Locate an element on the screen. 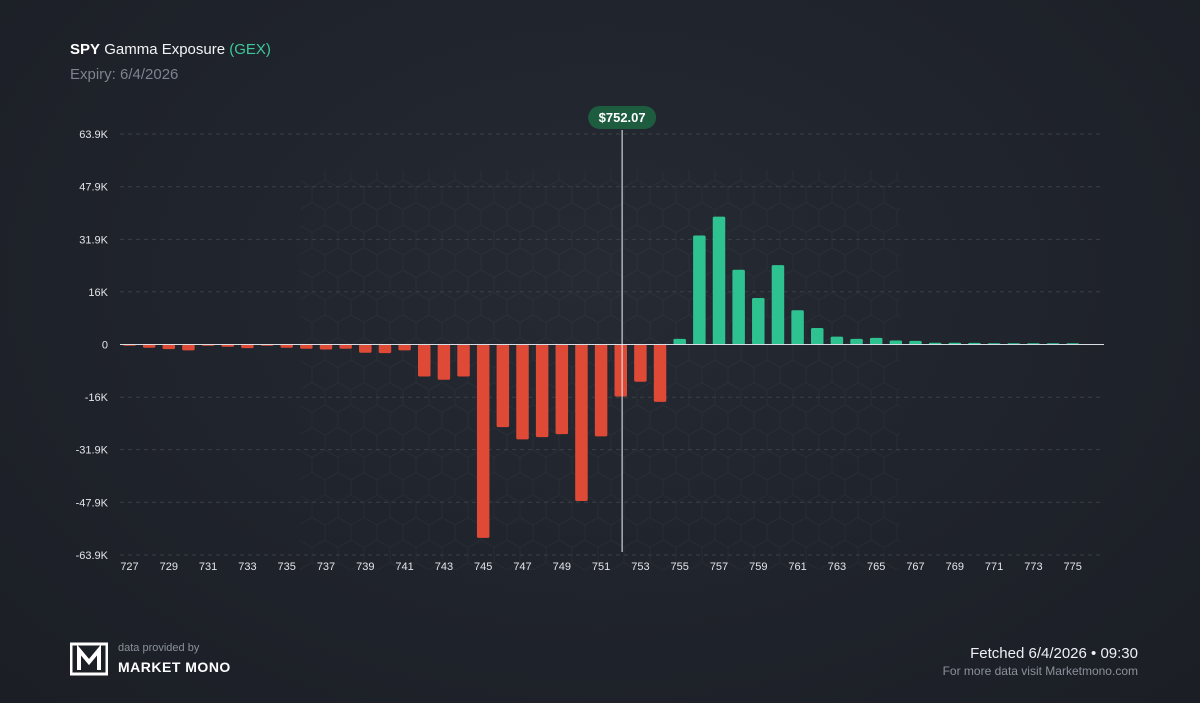  y-tick-label: -31.9K is located at coordinates (92, 451).